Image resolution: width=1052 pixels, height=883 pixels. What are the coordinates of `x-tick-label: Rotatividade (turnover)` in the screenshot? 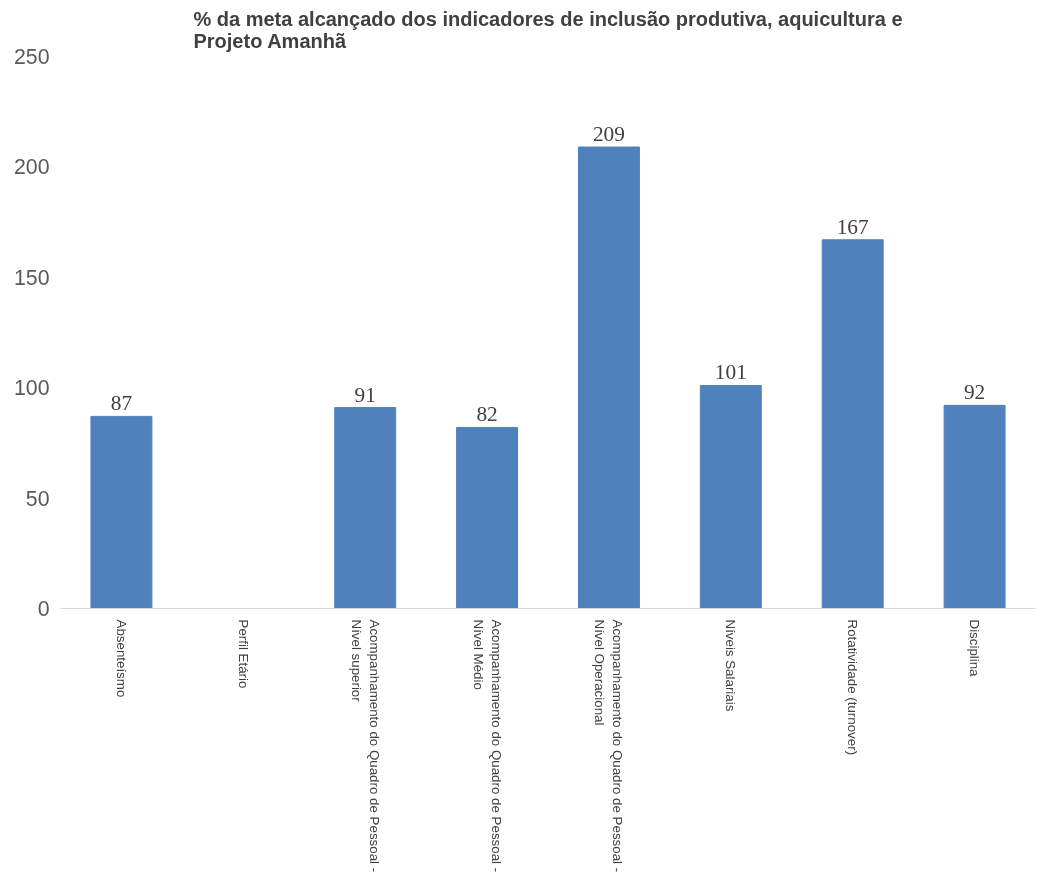 It's located at (853, 687).